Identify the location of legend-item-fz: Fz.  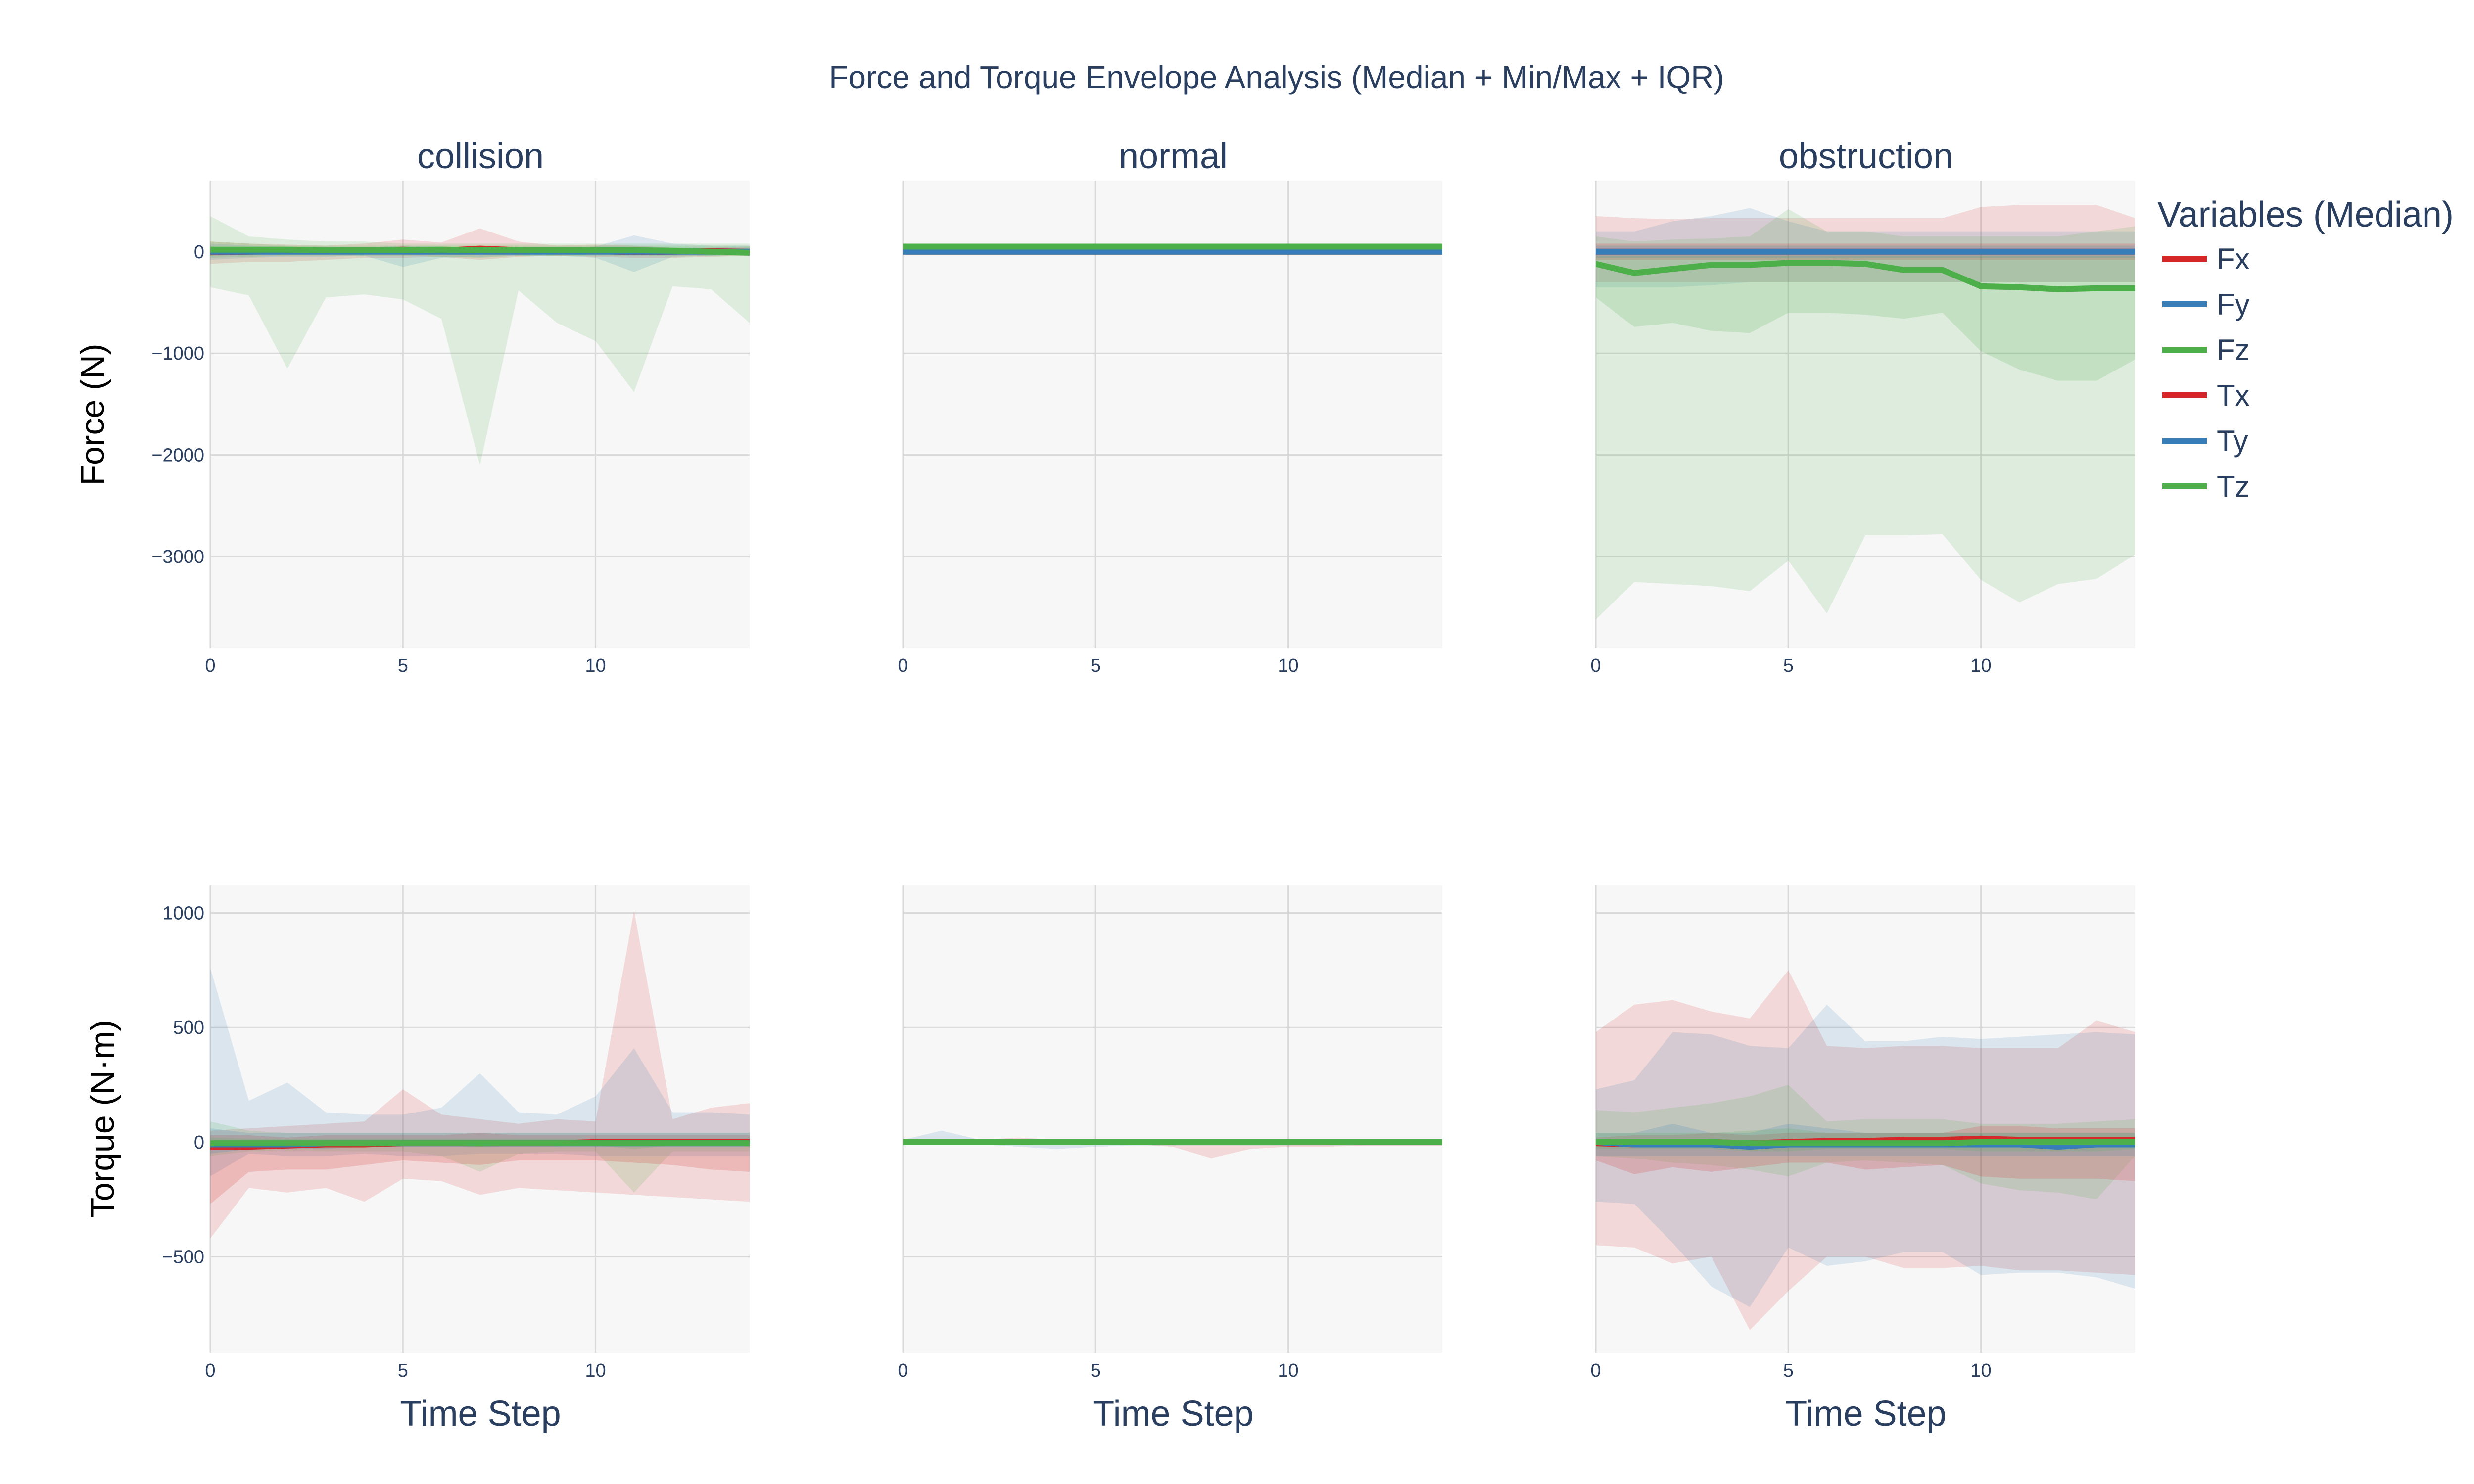
(2206, 350).